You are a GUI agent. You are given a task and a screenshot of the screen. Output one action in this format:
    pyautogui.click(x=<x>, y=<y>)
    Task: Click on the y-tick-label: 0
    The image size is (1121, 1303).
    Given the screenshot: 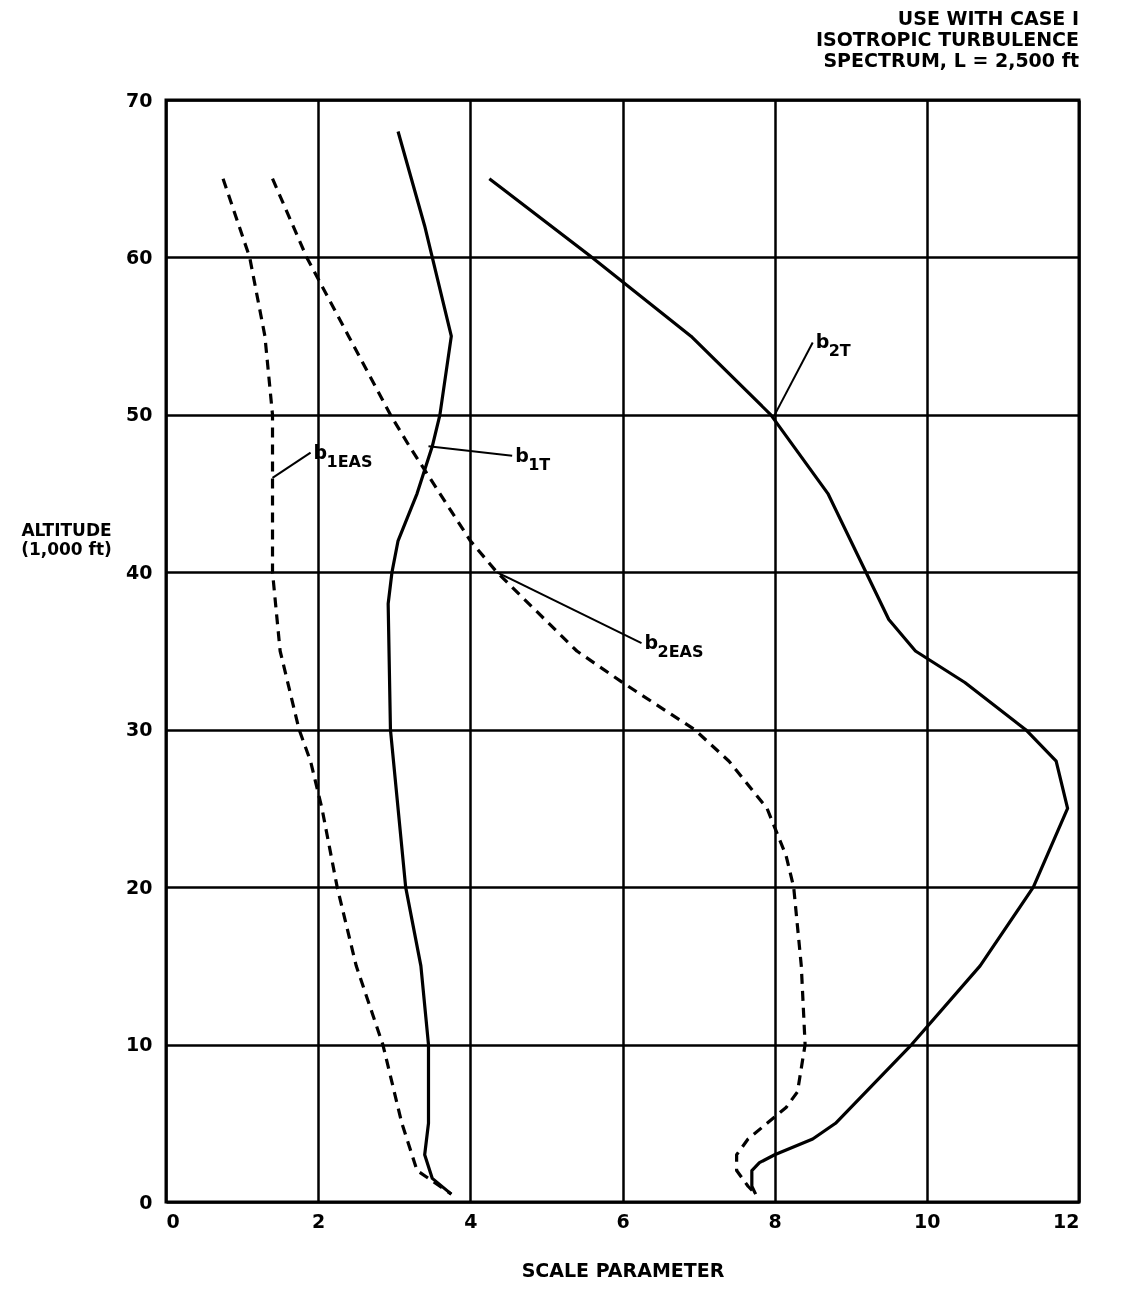 What is the action you would take?
    pyautogui.click(x=146, y=1201)
    